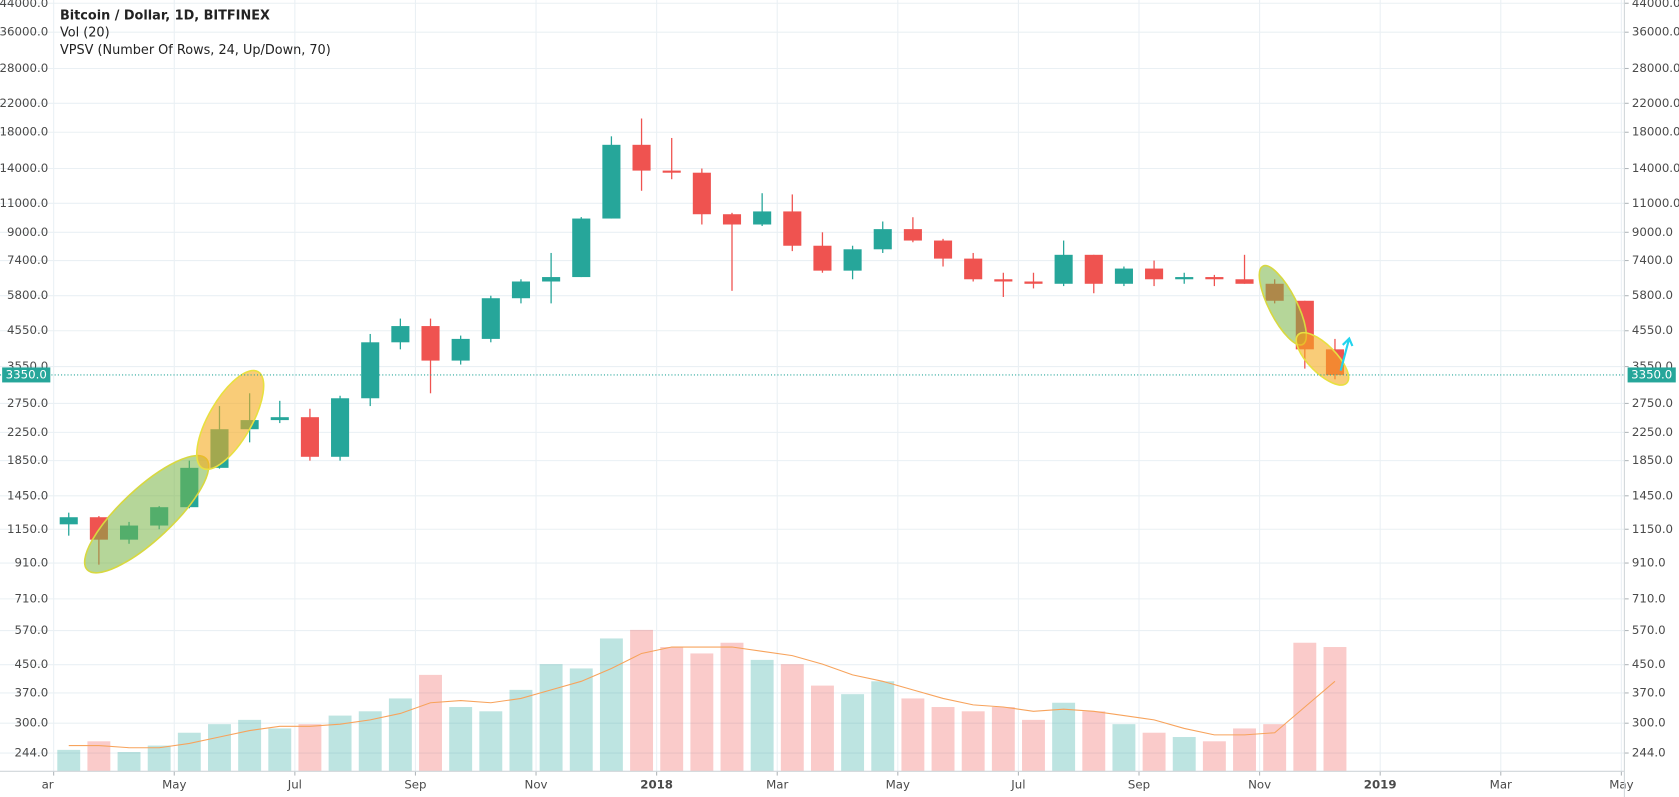 The height and width of the screenshot is (797, 1679). Describe the element at coordinates (165, 16) in the screenshot. I see `legend-title: Bitcoin / Dollar, 1D, BITFINEX` at that location.